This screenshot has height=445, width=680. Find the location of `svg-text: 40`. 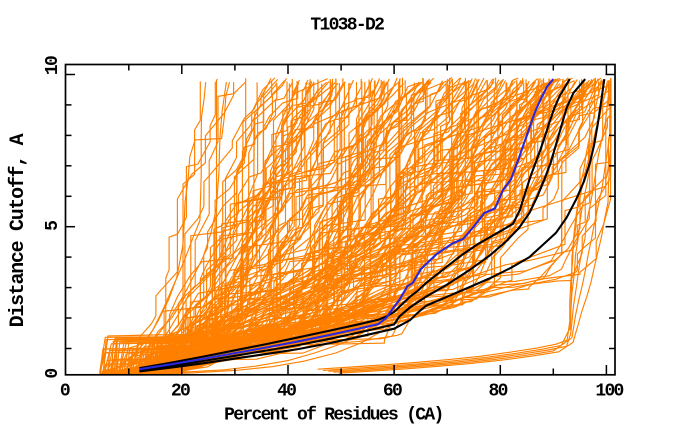

svg-text: 40 is located at coordinates (286, 392).